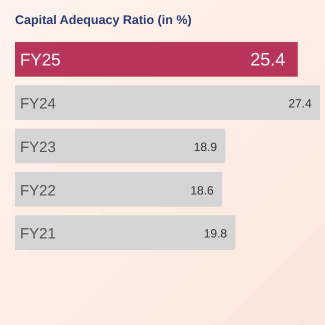  What do you see at coordinates (40, 60) in the screenshot?
I see `y-tick-label: FY25` at bounding box center [40, 60].